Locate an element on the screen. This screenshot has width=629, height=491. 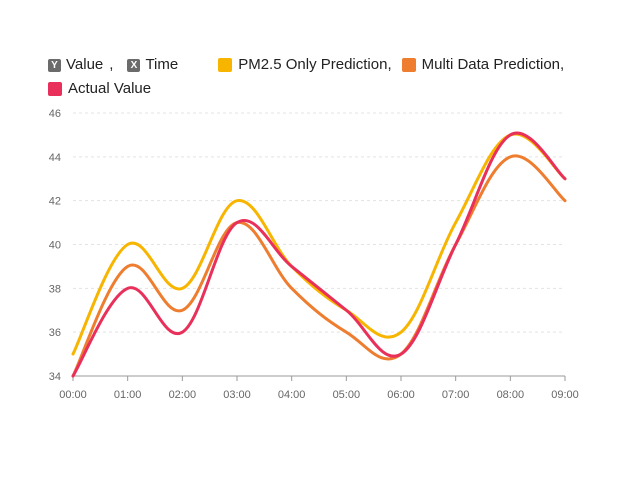
y-tick-label: 36 is located at coordinates (55, 333).